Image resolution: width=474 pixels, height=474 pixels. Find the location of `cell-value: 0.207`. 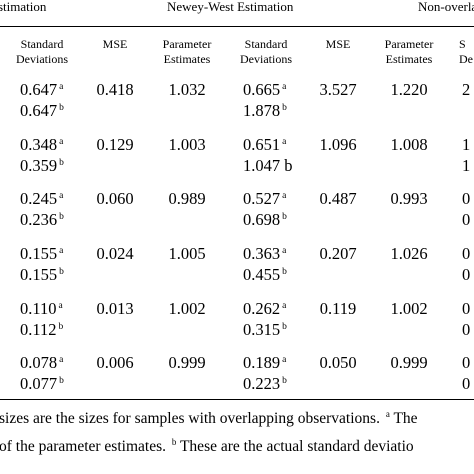

cell-value: 0.207 is located at coordinates (338, 253).